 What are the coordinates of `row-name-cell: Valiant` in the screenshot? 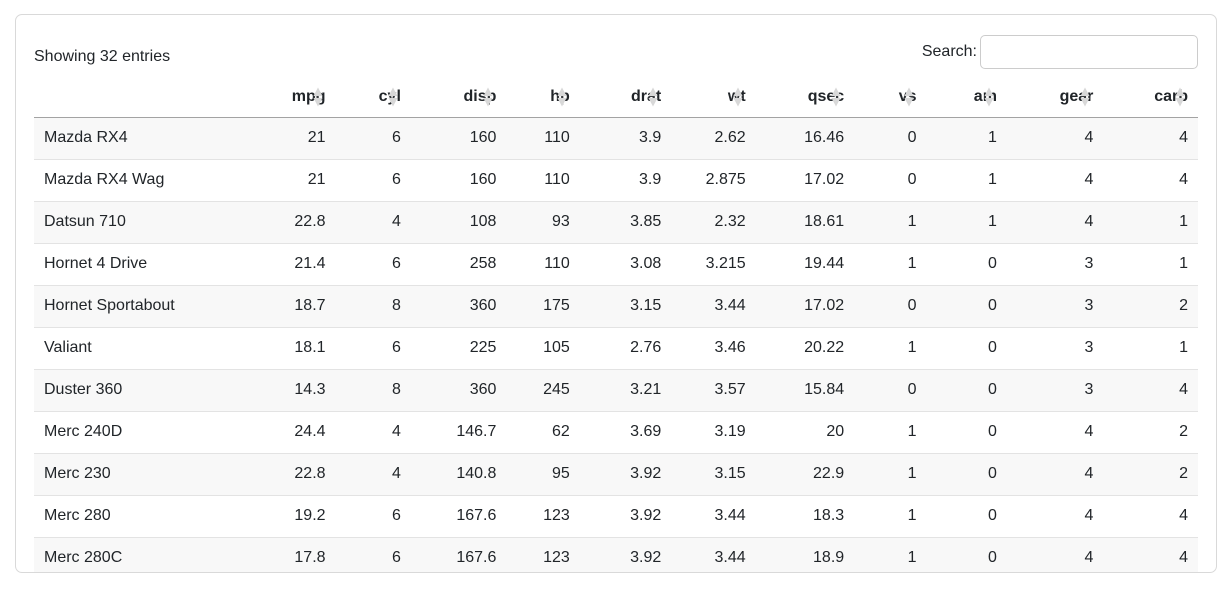 It's located at (147, 347).